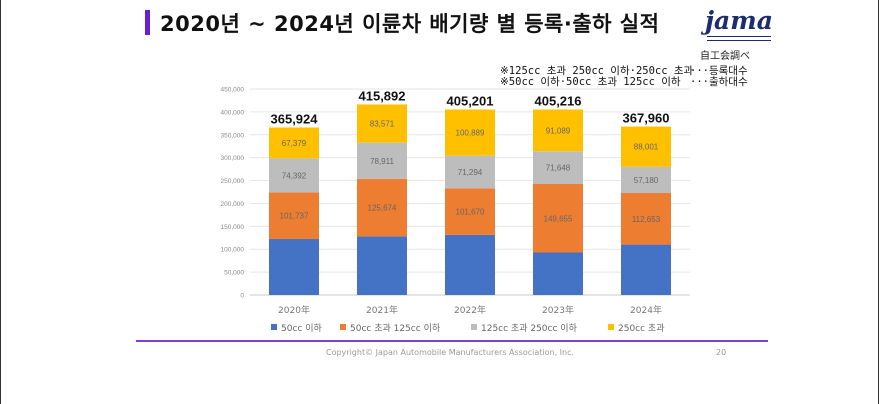  Describe the element at coordinates (147, 22) in the screenshot. I see `title-accent-bar` at that location.